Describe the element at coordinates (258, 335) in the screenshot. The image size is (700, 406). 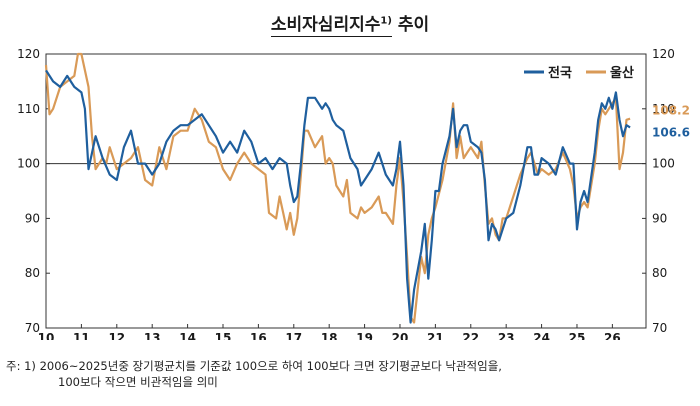
I see `x-tick-label: 16` at that location.